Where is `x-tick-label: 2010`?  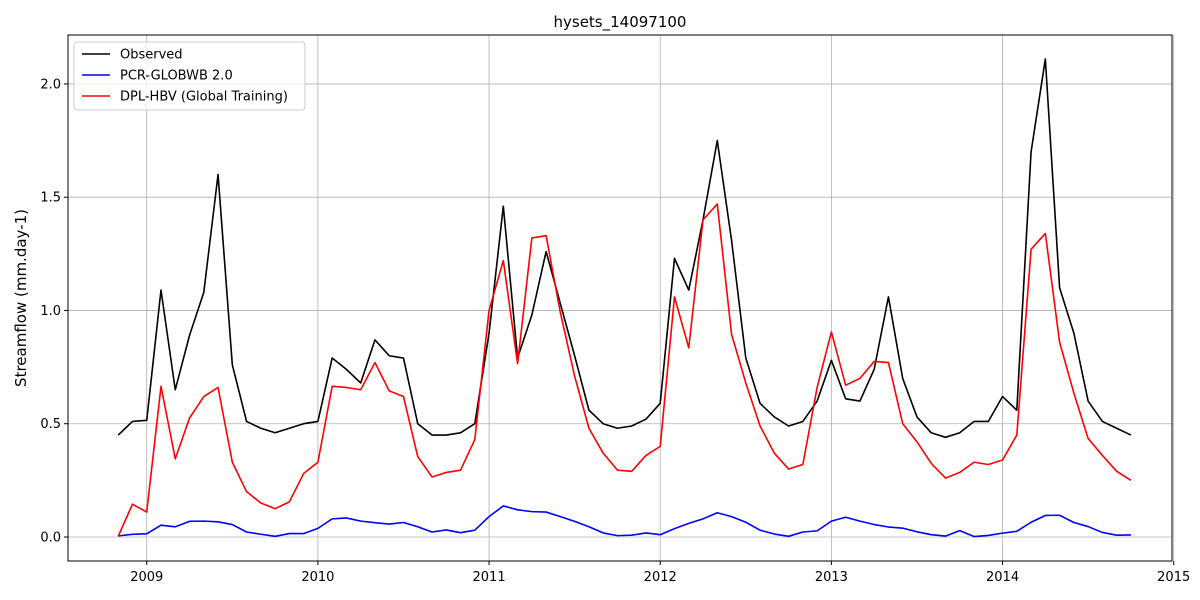
x-tick-label: 2010 is located at coordinates (317, 577).